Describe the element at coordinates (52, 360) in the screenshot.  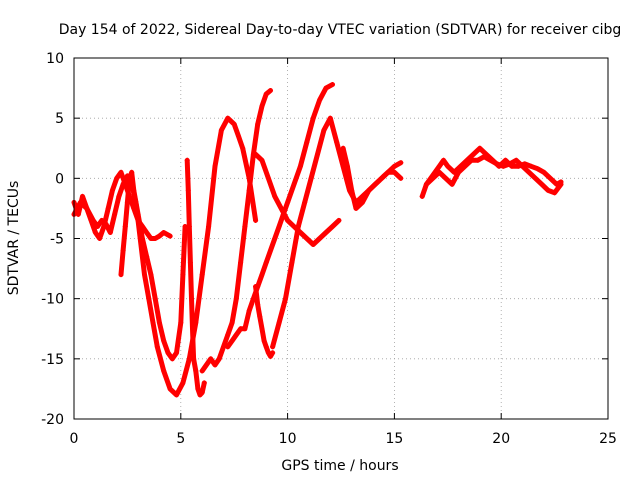
I see `y-tick-label: -15` at that location.